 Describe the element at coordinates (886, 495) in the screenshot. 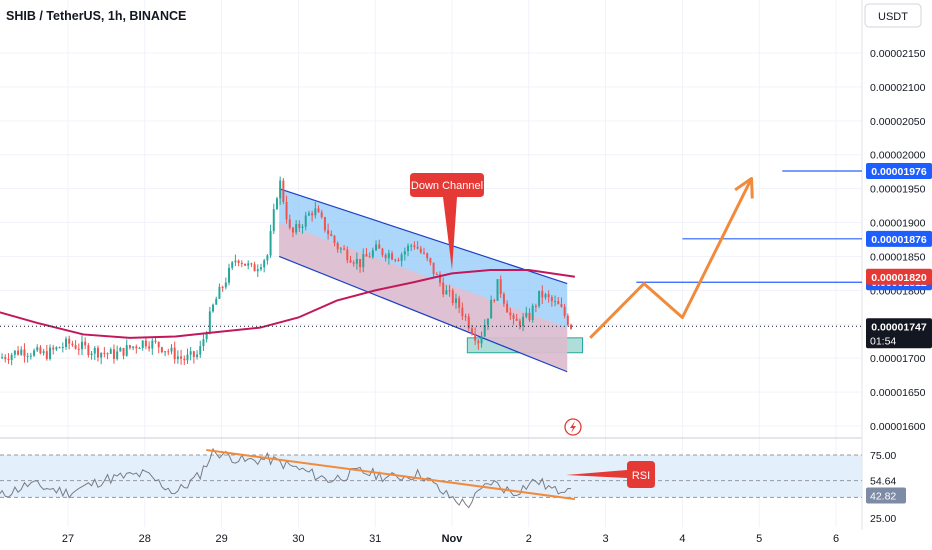

I see `rsi-value-tag` at that location.